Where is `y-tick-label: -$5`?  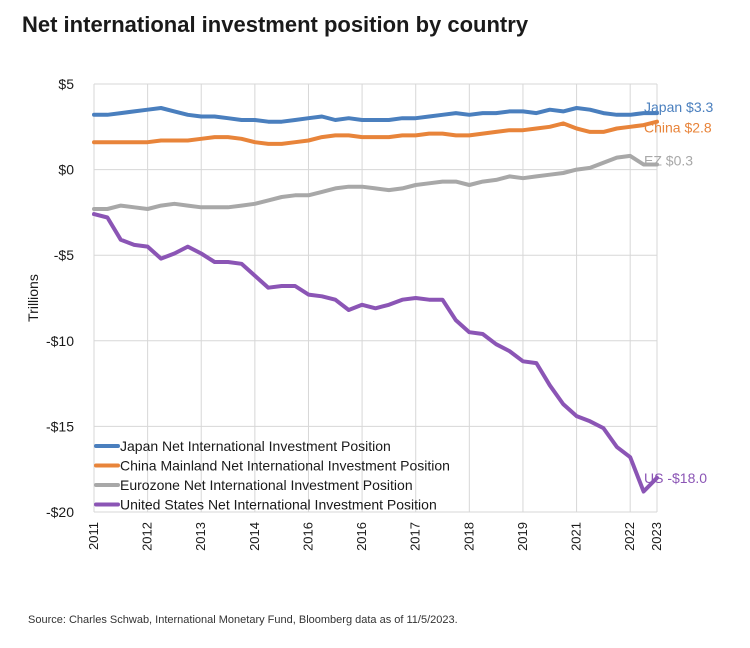
y-tick-label: -$5 is located at coordinates (64, 255).